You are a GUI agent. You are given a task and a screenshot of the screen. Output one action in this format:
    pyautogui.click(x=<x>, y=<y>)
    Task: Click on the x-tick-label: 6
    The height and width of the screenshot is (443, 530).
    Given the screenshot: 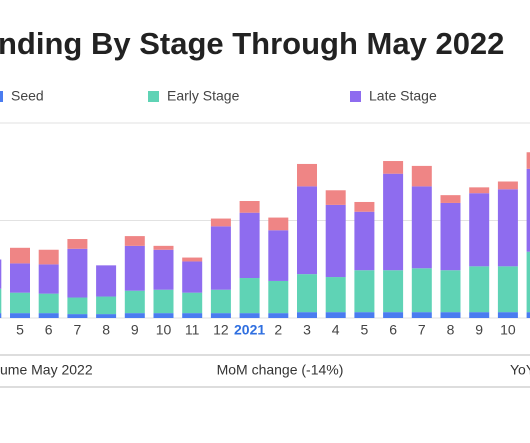 What is the action you would take?
    pyautogui.click(x=393, y=330)
    